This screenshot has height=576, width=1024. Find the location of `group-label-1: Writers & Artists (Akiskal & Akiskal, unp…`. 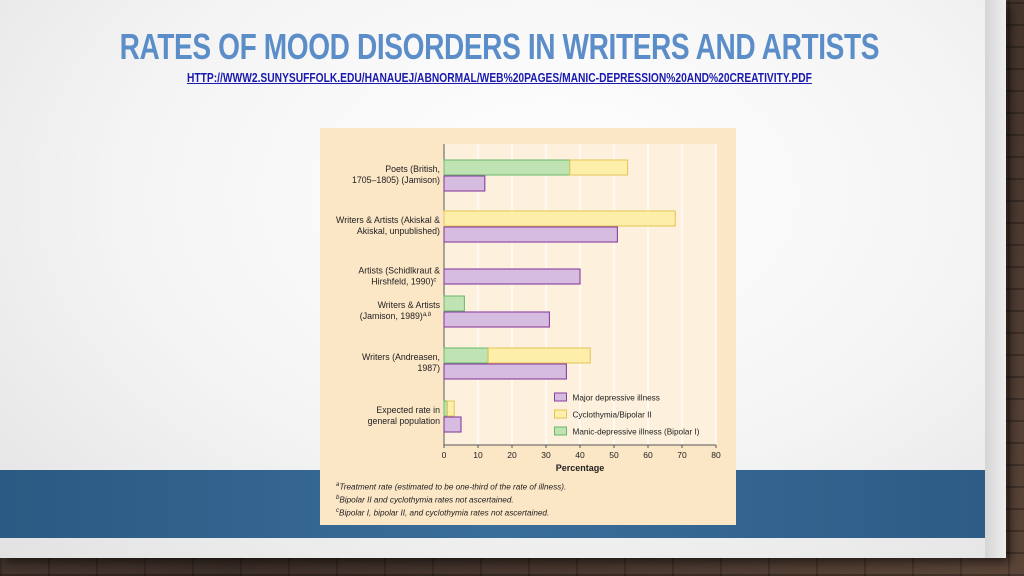

group-label-1: Writers & Artists (Akiskal & Akiskal, unp… is located at coordinates (388, 225).